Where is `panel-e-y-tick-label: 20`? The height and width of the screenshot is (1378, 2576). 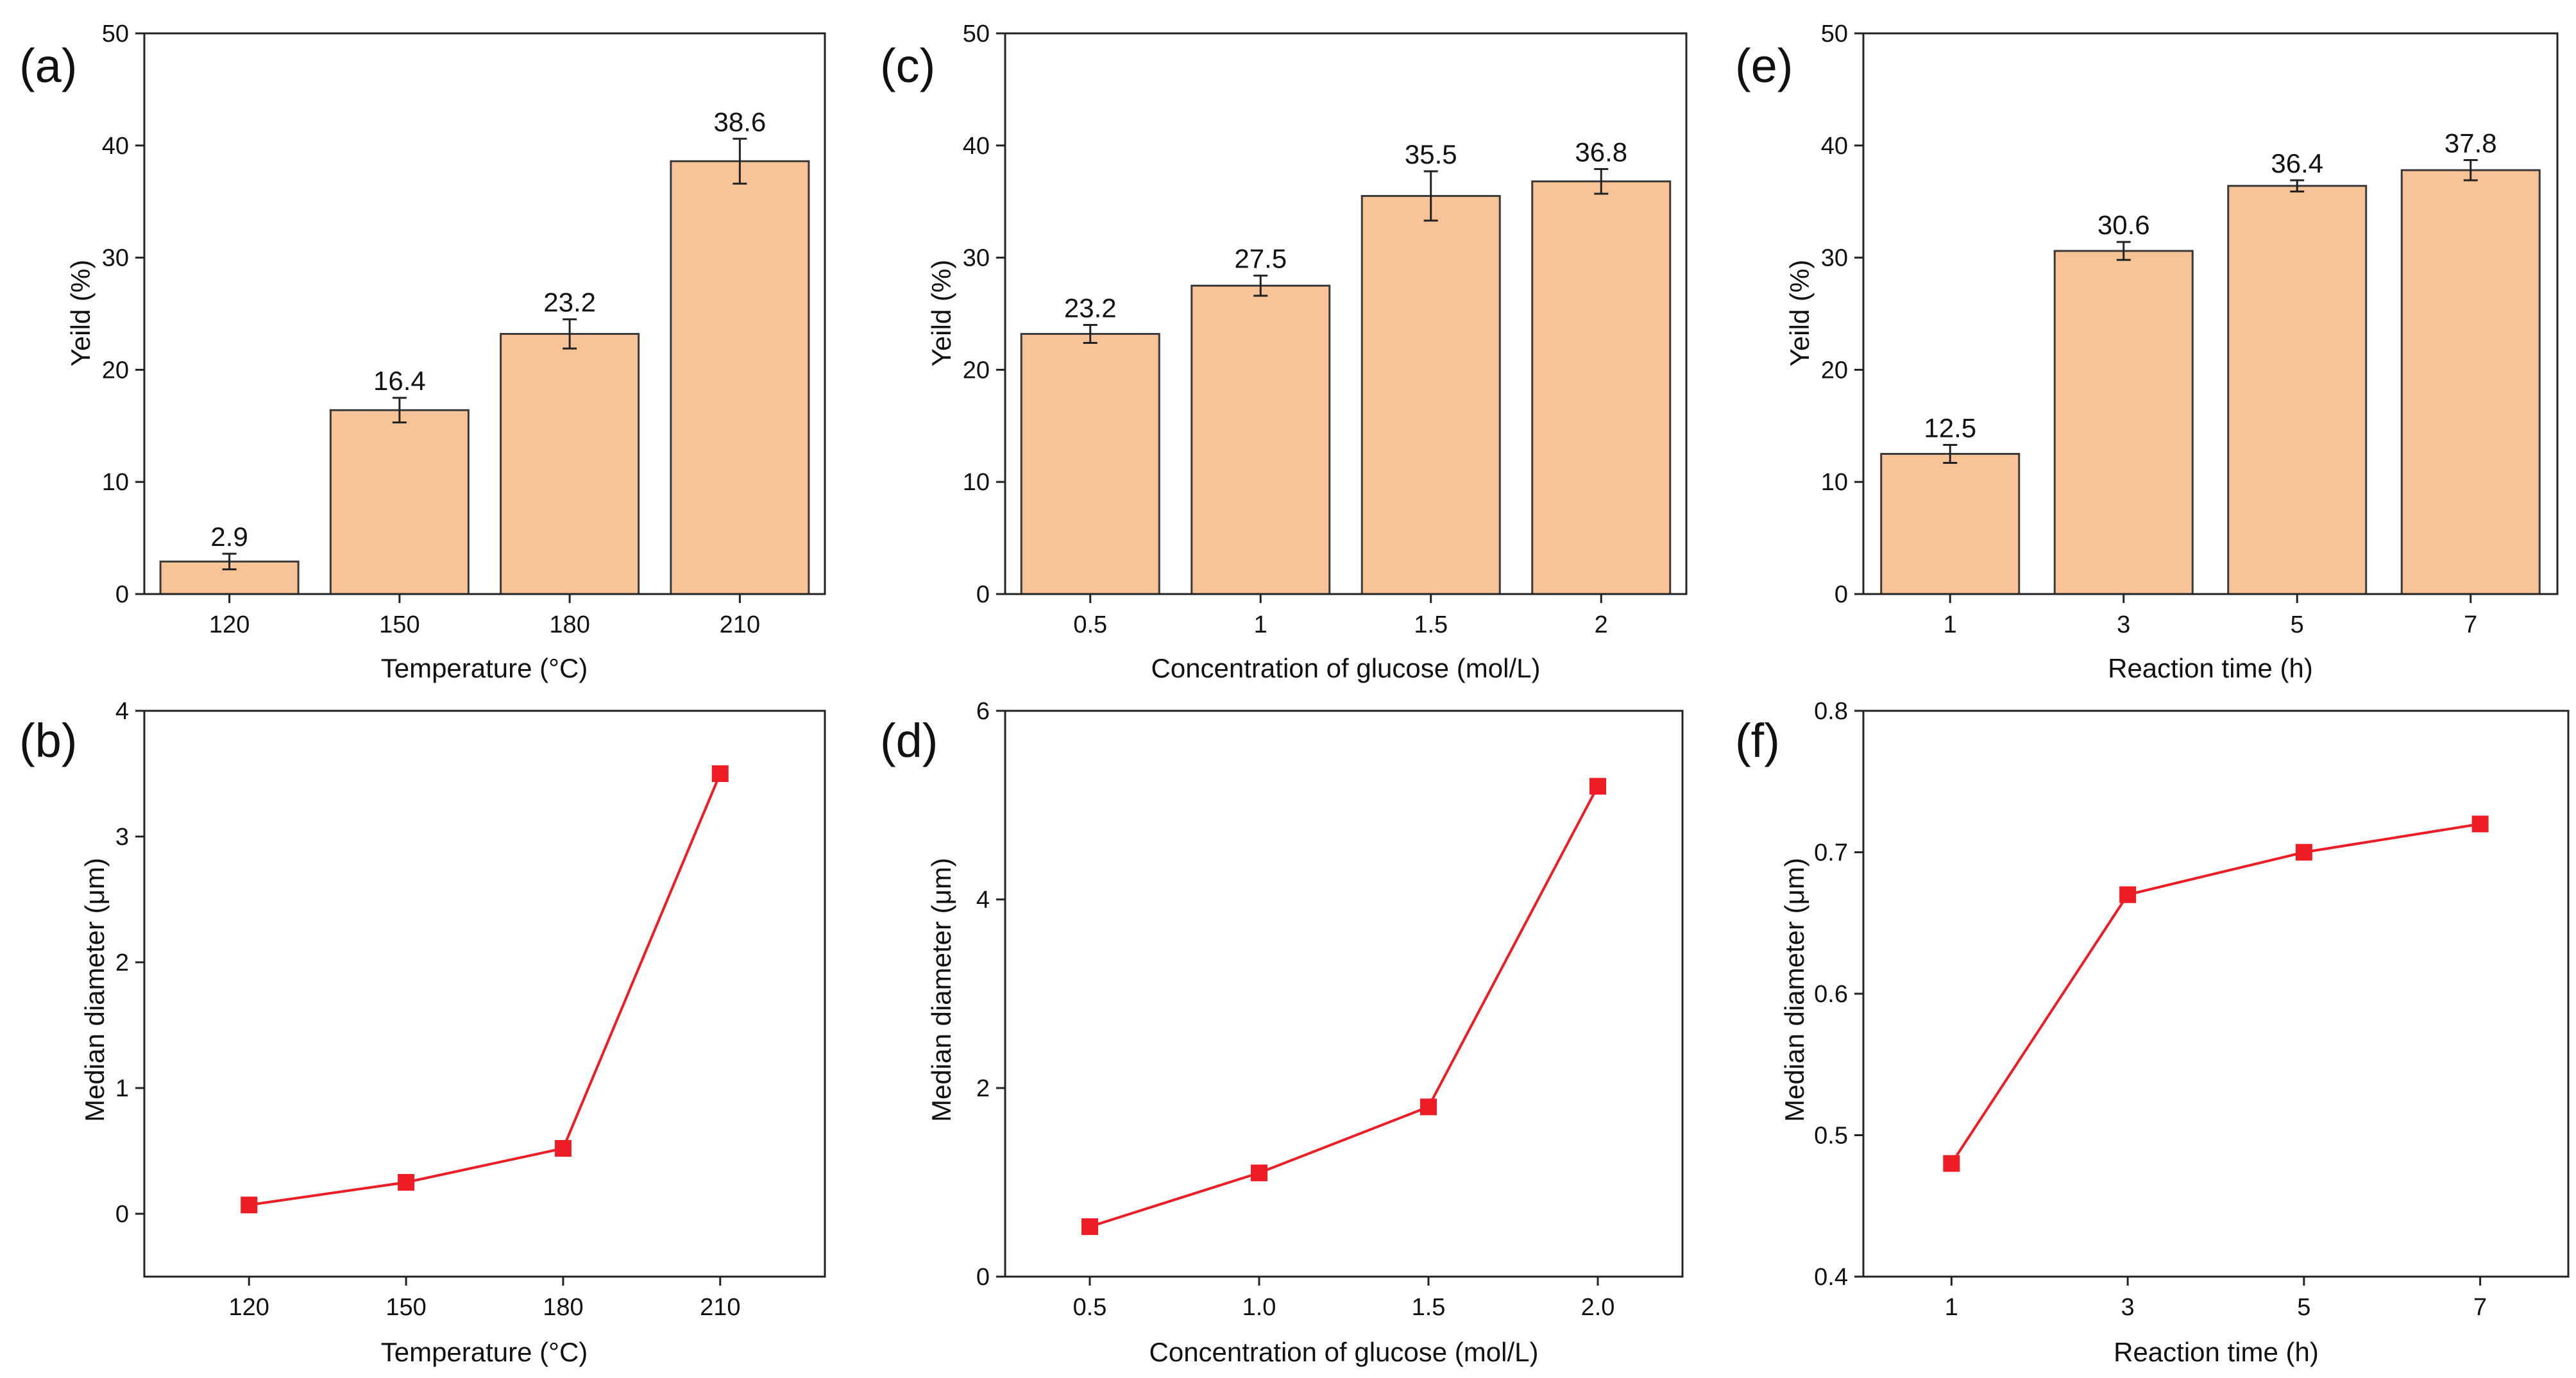 panel-e-y-tick-label: 20 is located at coordinates (1834, 370).